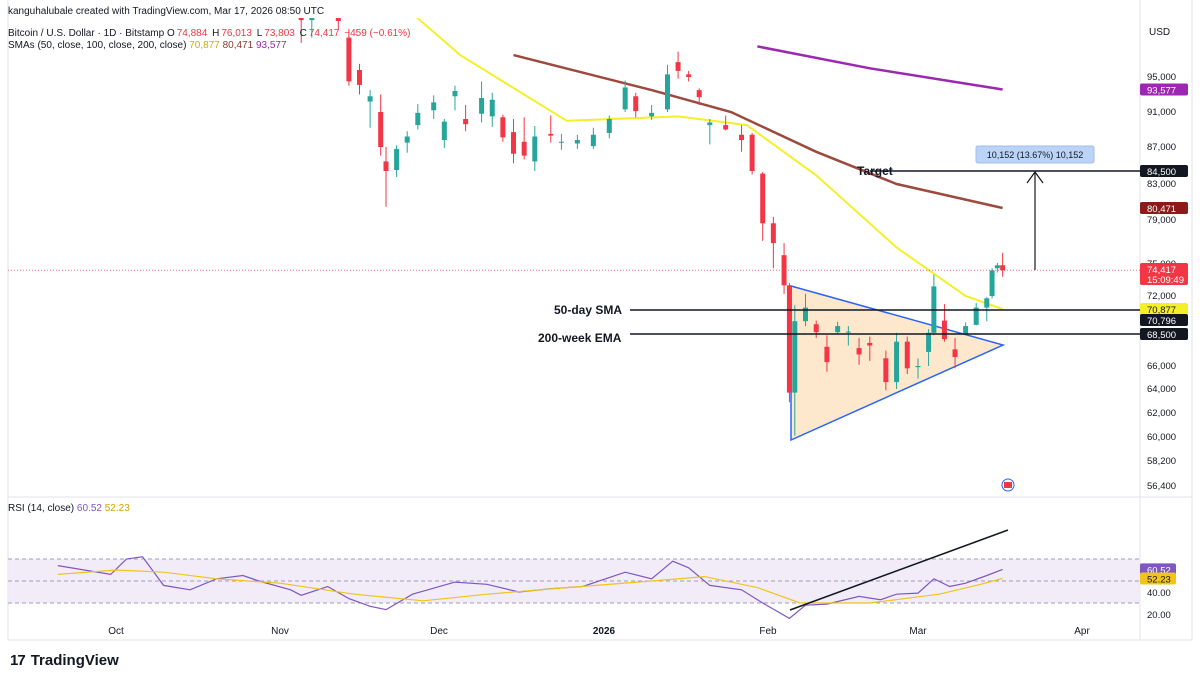  I want to click on price-label-text: 70,796, so click(1161, 321).